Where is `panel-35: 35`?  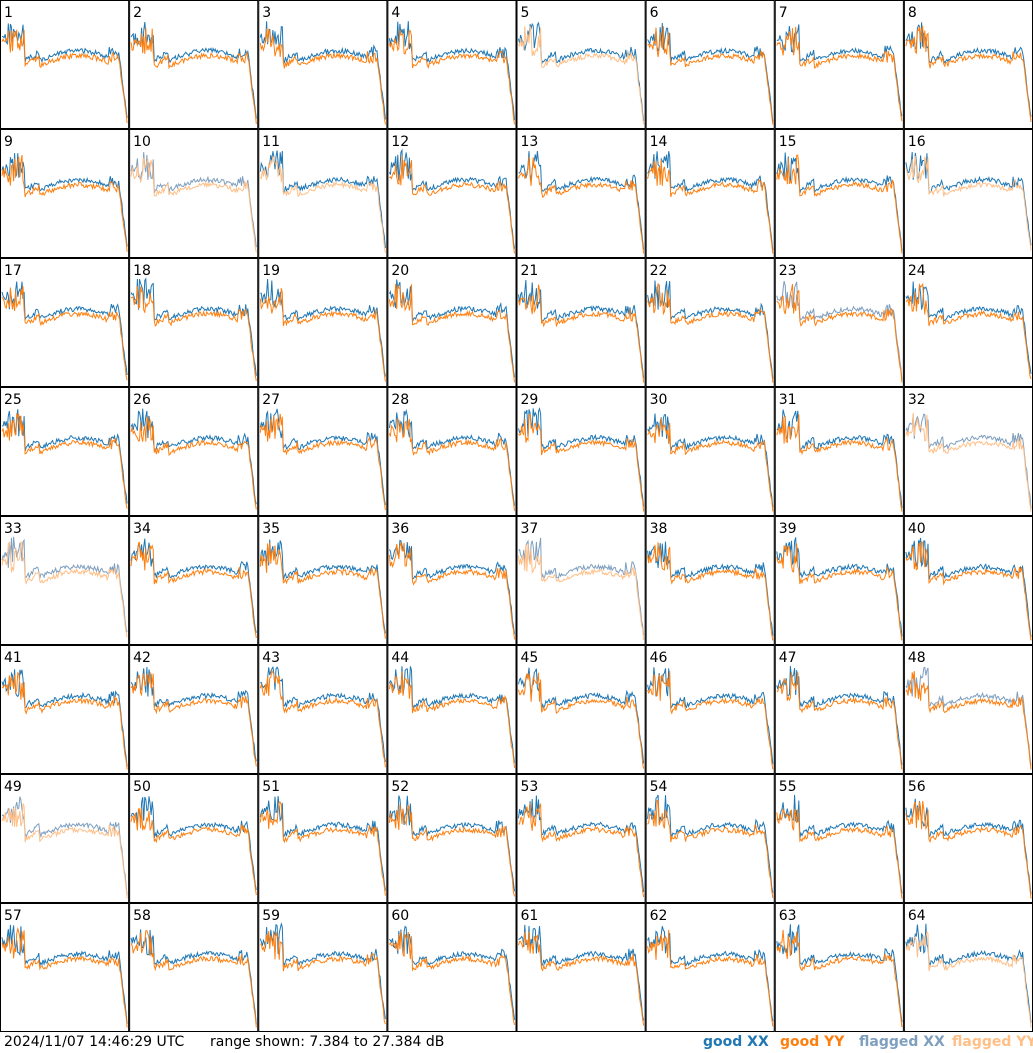 panel-35: 35 is located at coordinates (323, 580).